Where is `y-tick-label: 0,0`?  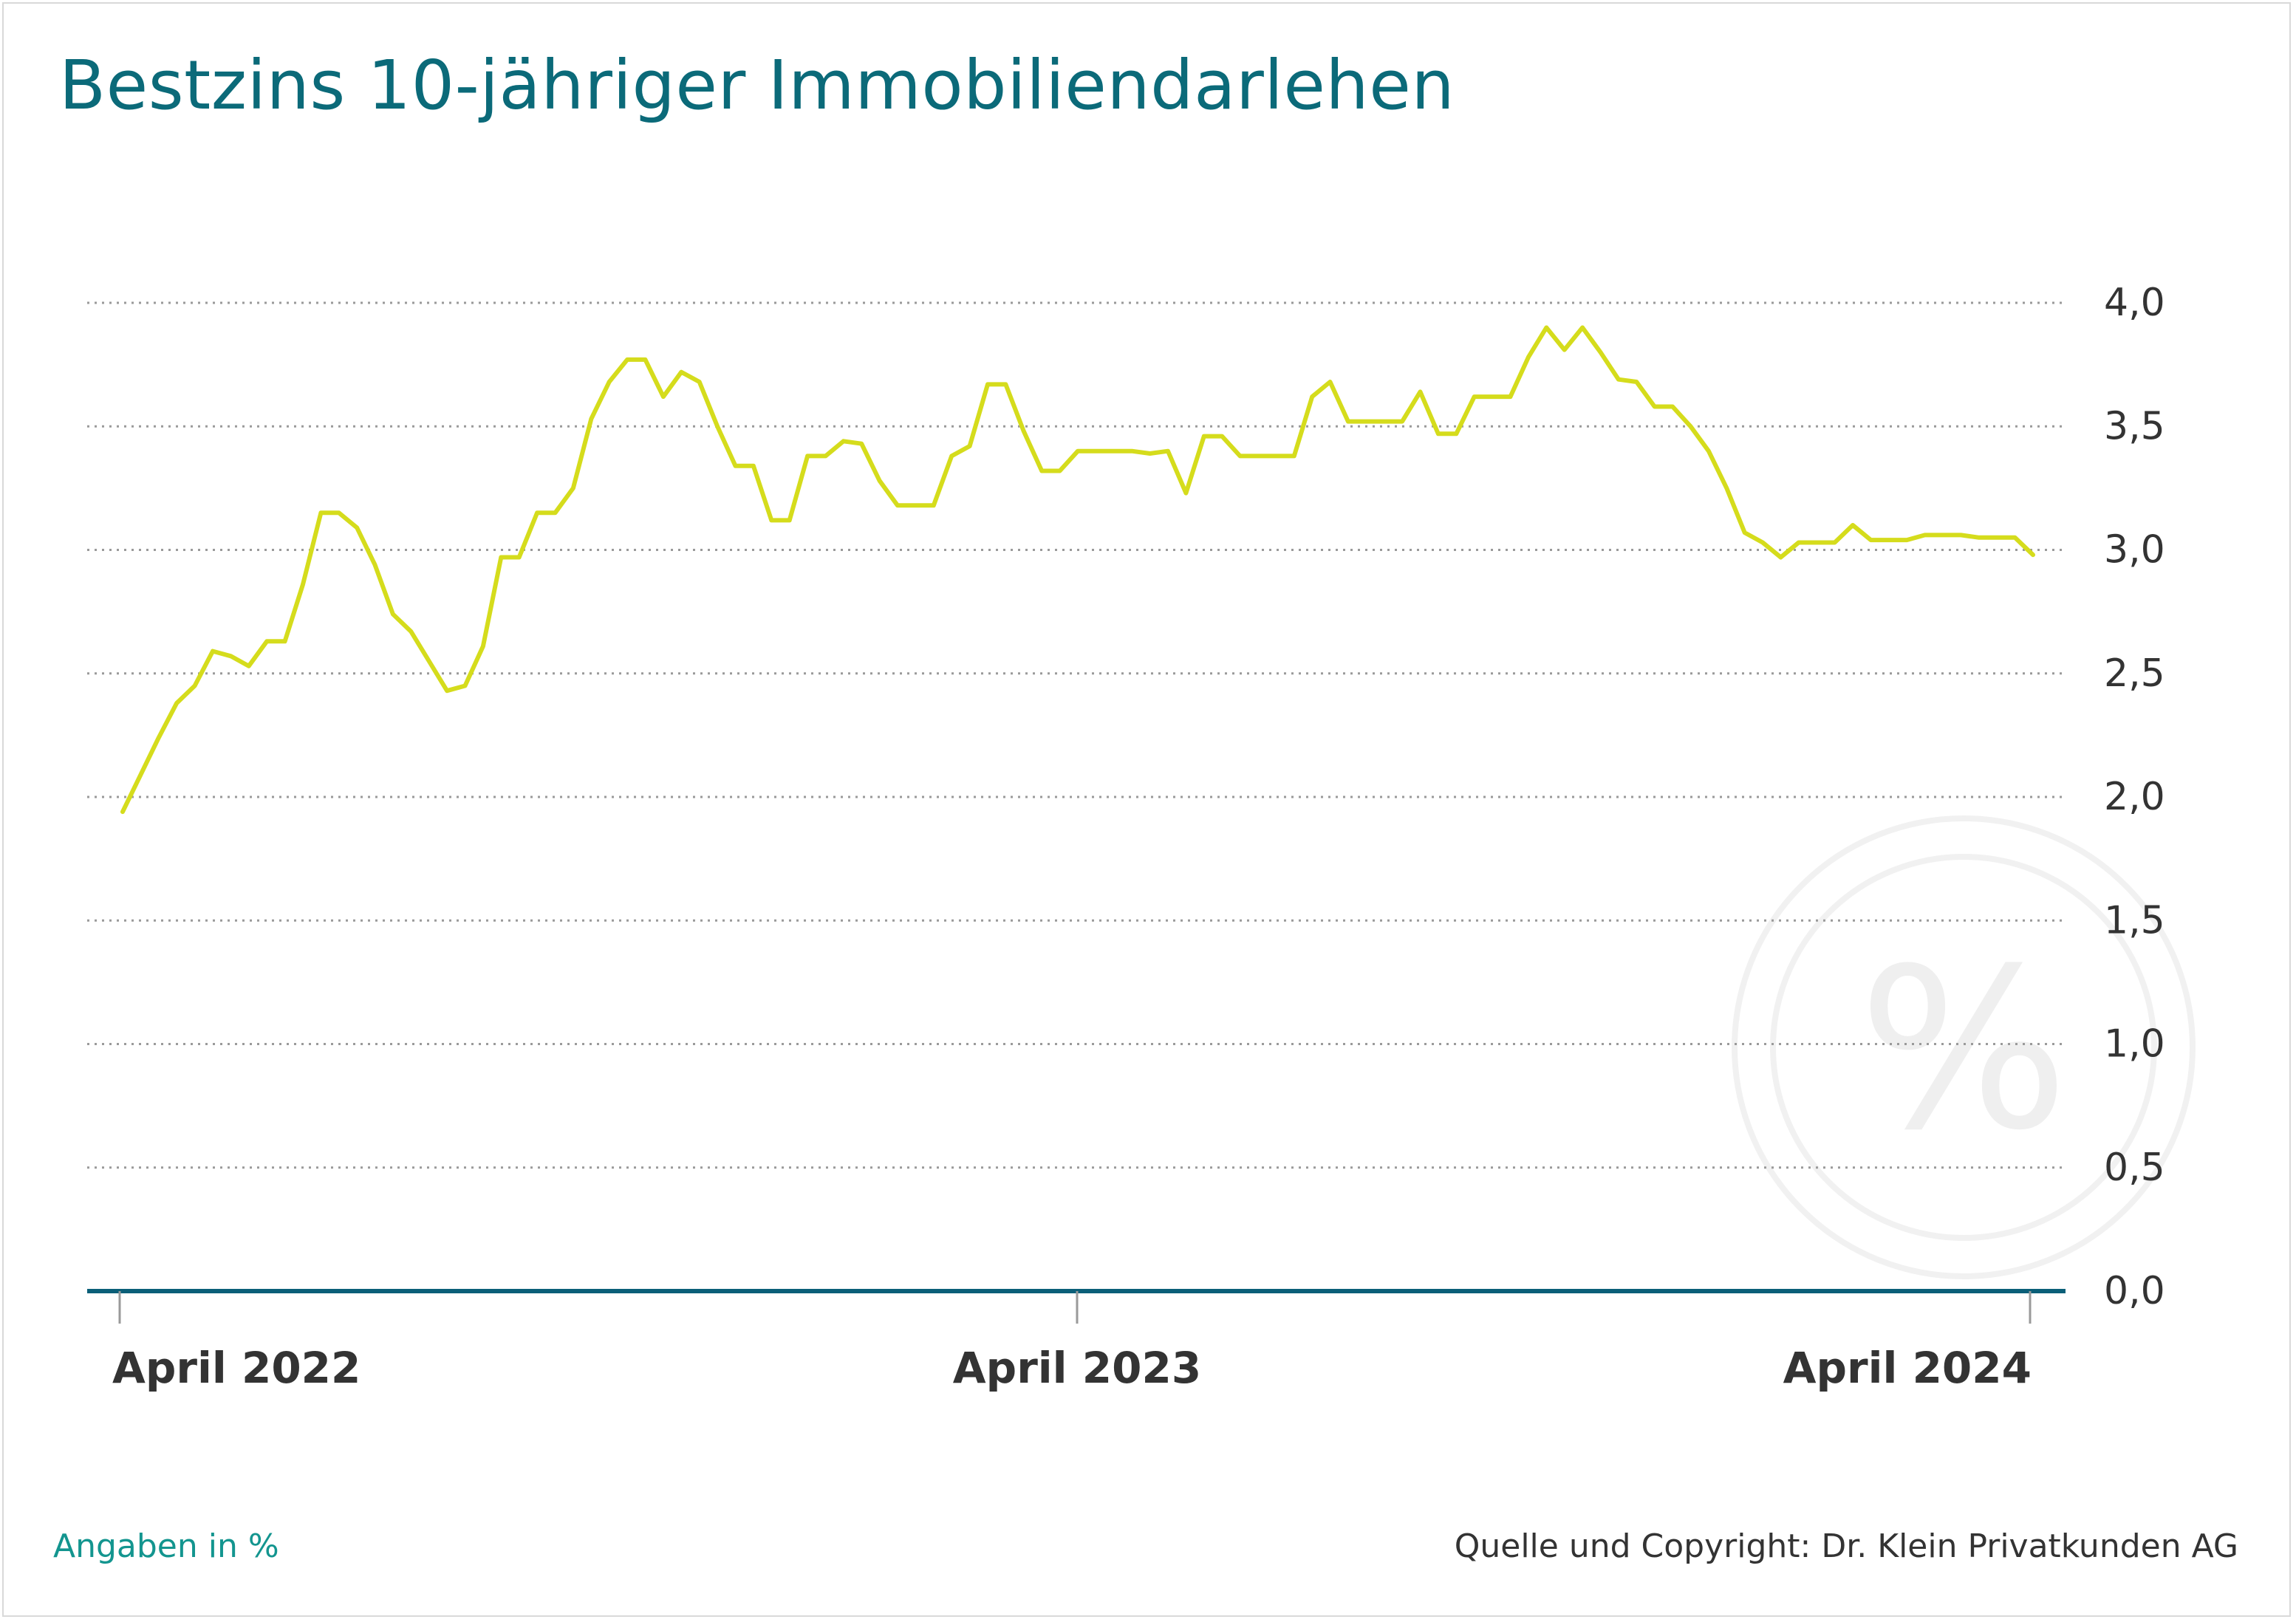
y-tick-label: 0,0 is located at coordinates (2135, 1291).